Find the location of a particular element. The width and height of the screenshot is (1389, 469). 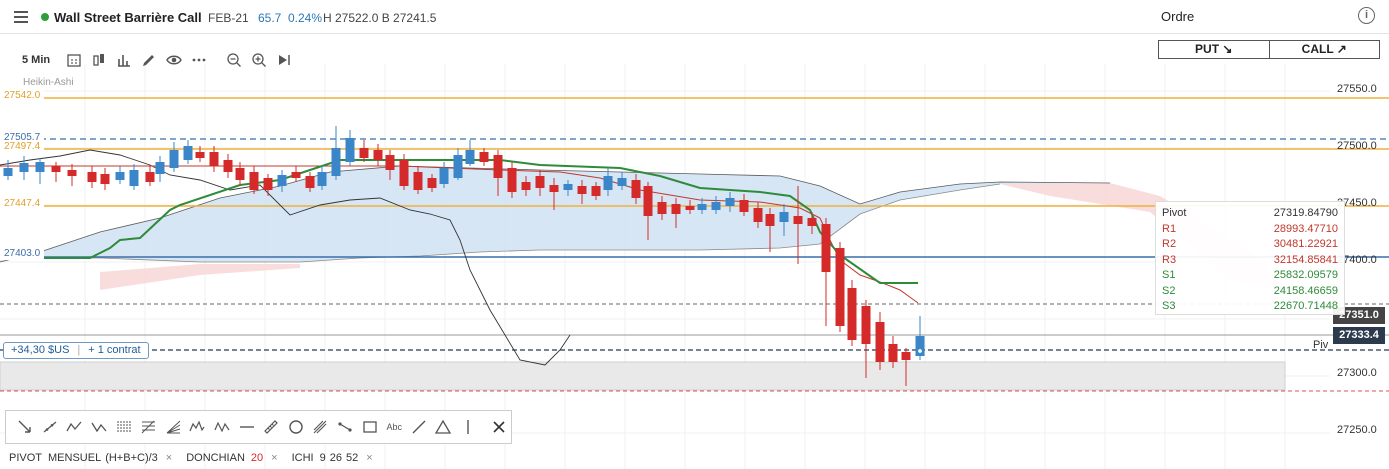

drawing-toolbar: Abc is located at coordinates (258, 427).